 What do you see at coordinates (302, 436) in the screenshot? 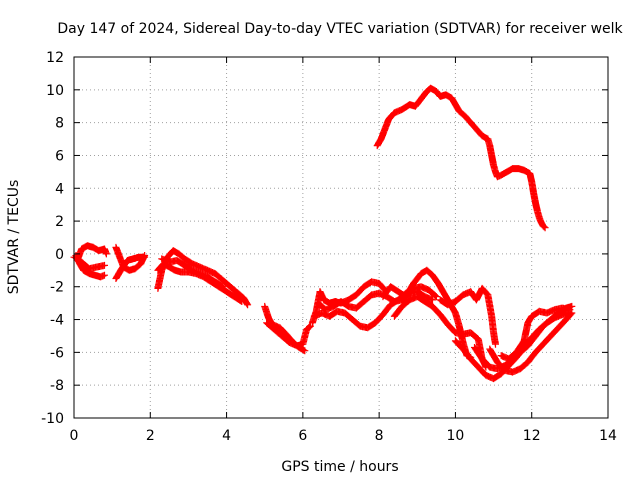
I see `x-tick-label: 6` at bounding box center [302, 436].